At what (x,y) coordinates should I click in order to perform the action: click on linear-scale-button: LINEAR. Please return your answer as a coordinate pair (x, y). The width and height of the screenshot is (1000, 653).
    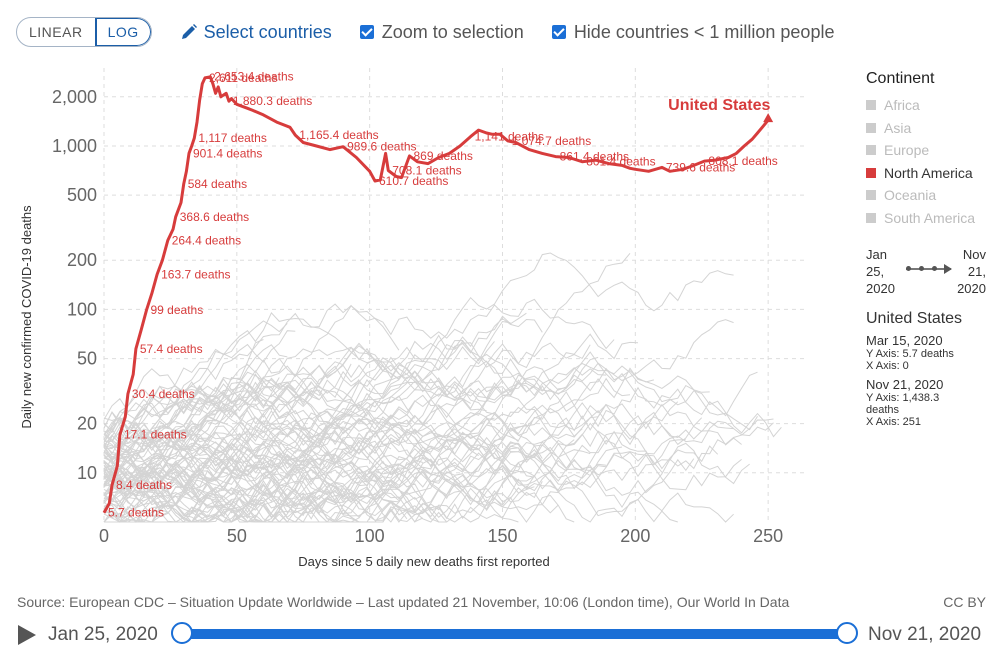
    Looking at the image, I should click on (56, 32).